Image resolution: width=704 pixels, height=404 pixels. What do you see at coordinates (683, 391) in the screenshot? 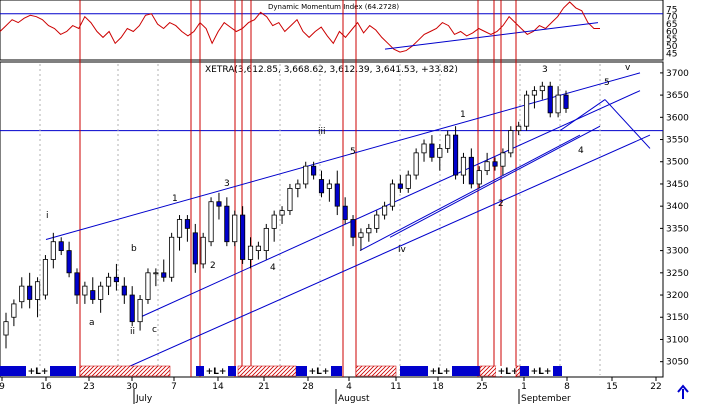
I see `scroll-up-arrow-icon` at bounding box center [683, 391].